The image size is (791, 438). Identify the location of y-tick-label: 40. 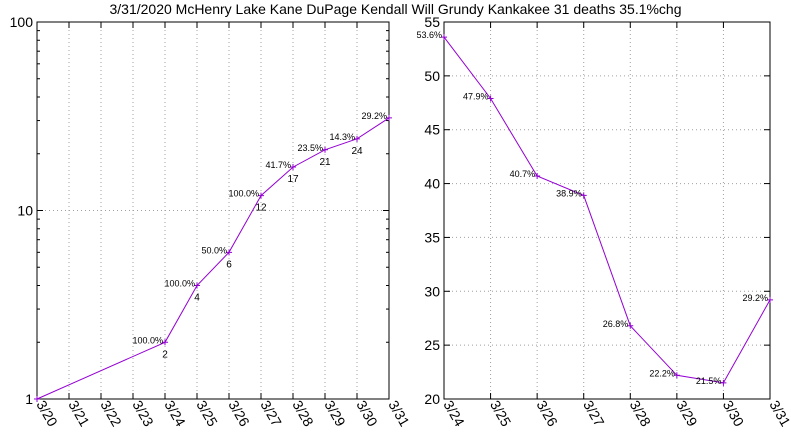
(432, 184).